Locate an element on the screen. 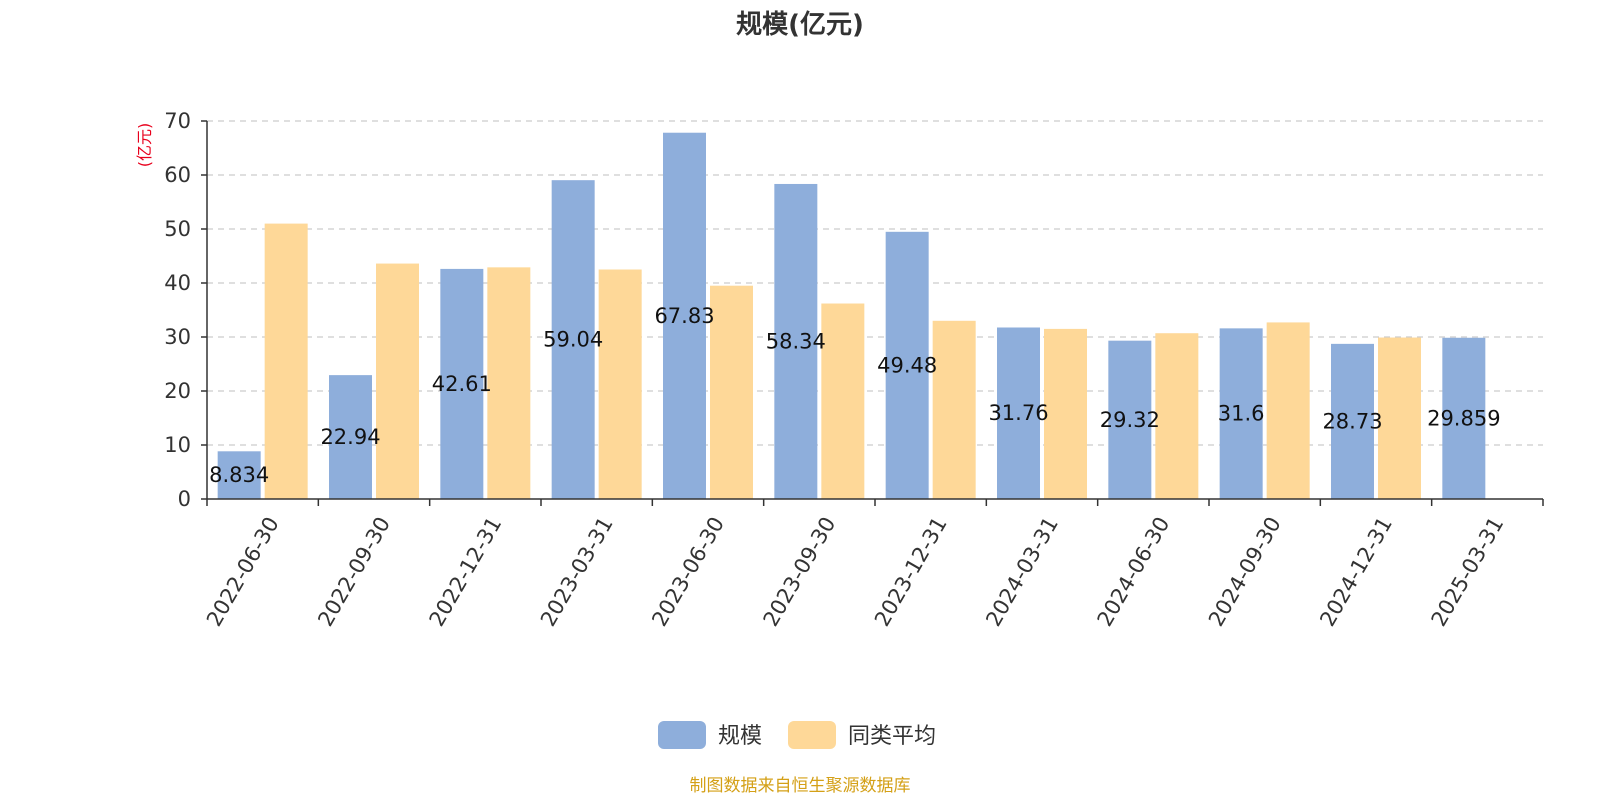 The height and width of the screenshot is (800, 1600). y-tick-label-60: 60 is located at coordinates (177, 175).